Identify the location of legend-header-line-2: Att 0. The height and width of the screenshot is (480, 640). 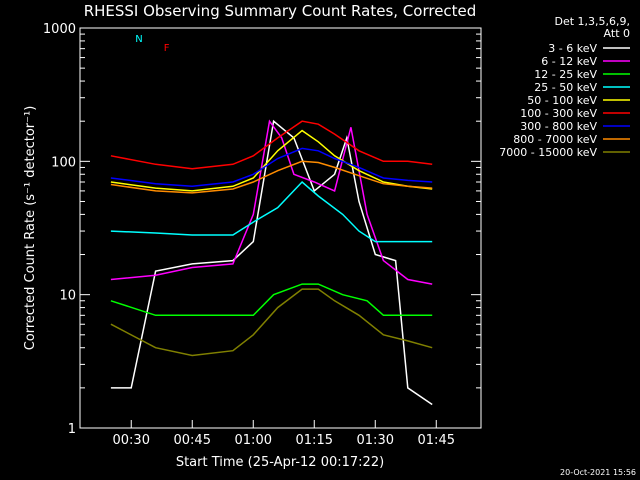
(617, 33).